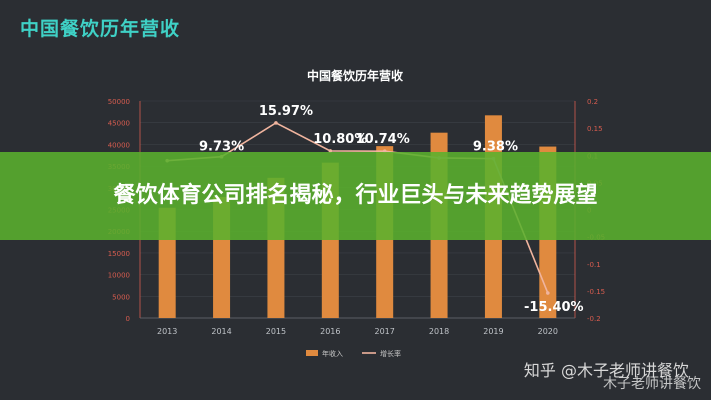  I want to click on headline-text: 餐饮体育公司排名揭秘，行业巨头与未来趋势展望, so click(355, 195).